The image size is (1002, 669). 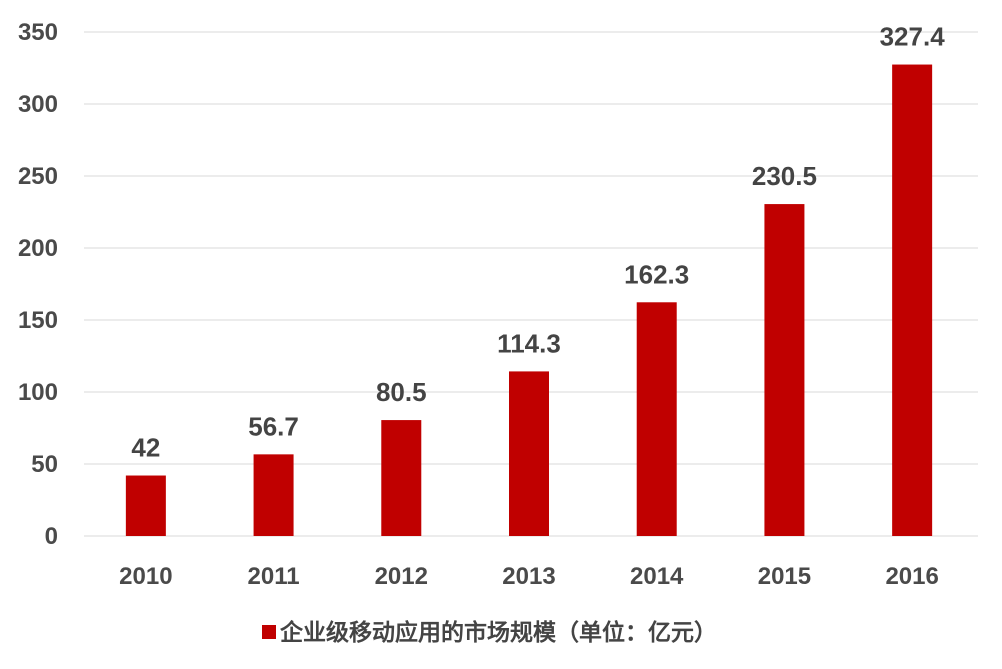 I want to click on x-tick-label: 2012, so click(x=401, y=576).